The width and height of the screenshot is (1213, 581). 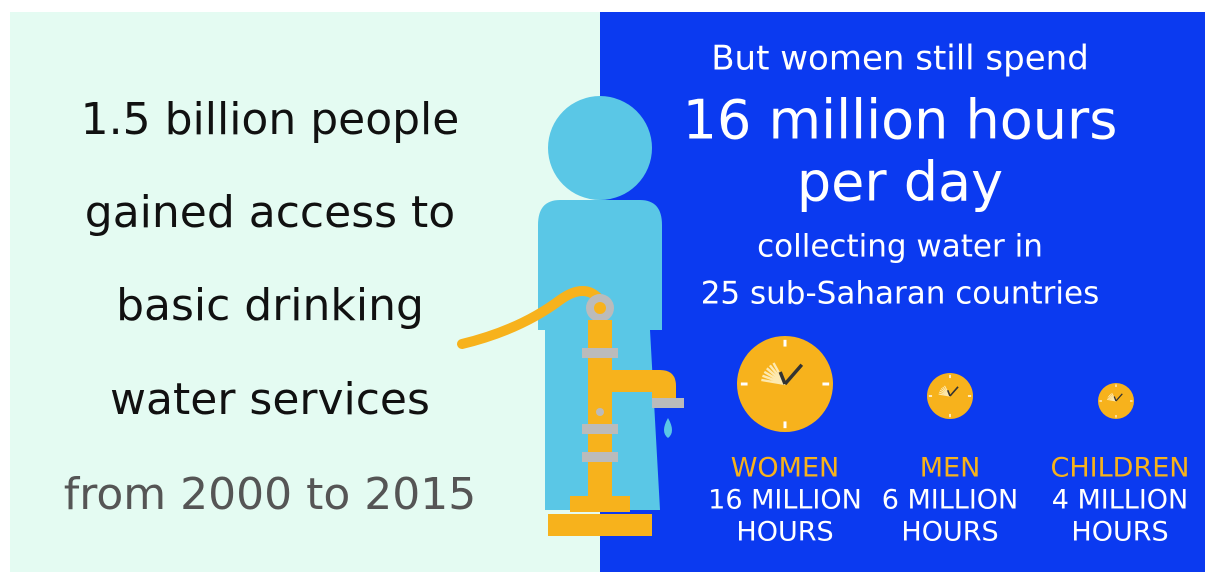 I want to click on group-label: CHILDREN, so click(x=1120, y=468).